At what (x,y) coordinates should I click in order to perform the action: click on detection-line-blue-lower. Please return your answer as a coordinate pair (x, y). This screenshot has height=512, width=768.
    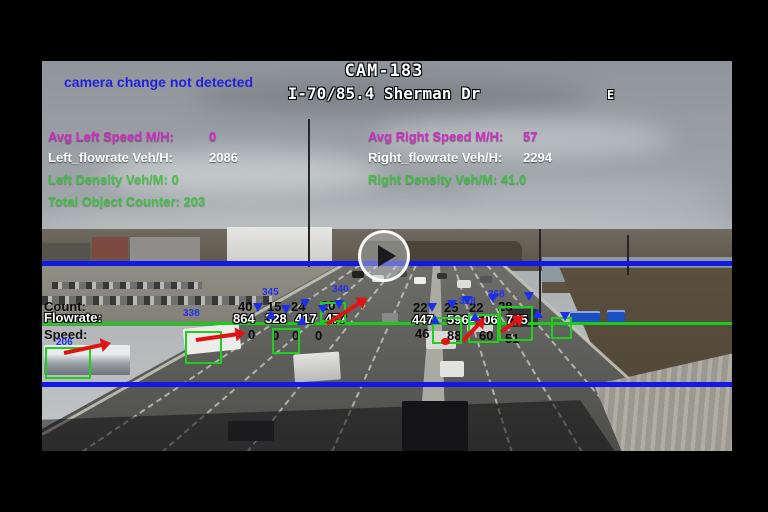
    Looking at the image, I should click on (387, 384).